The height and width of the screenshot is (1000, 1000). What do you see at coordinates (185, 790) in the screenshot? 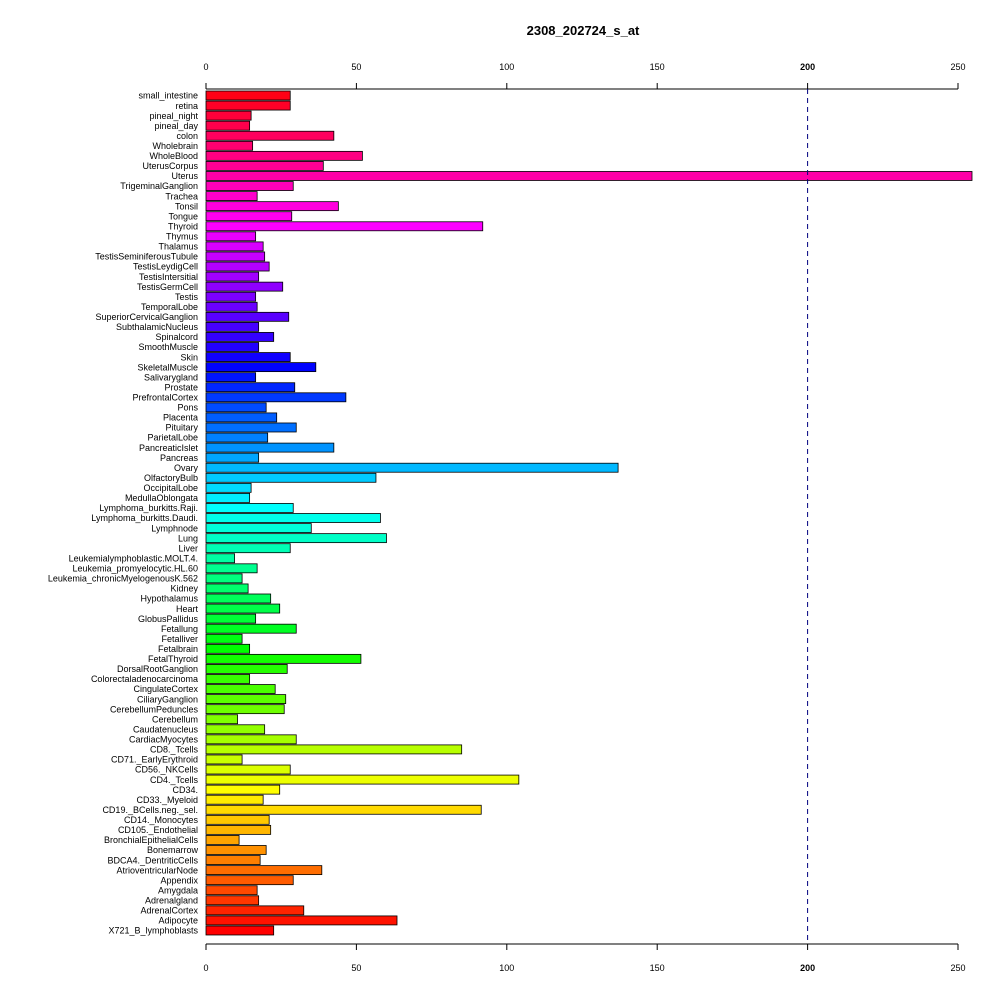
I see `category-label: CD34.` at bounding box center [185, 790].